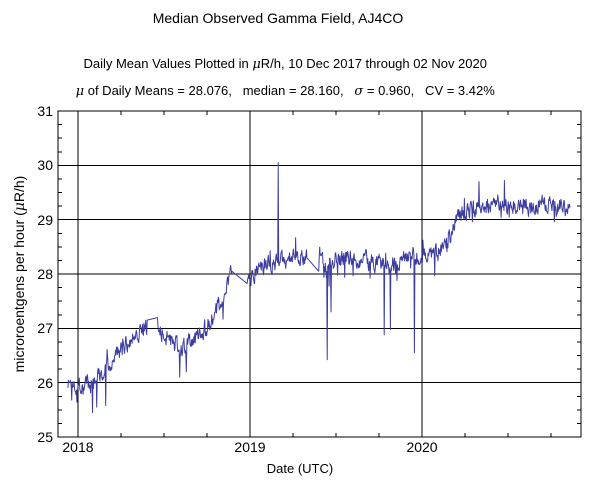  Describe the element at coordinates (45, 274) in the screenshot. I see `y-tick-label: 28` at that location.